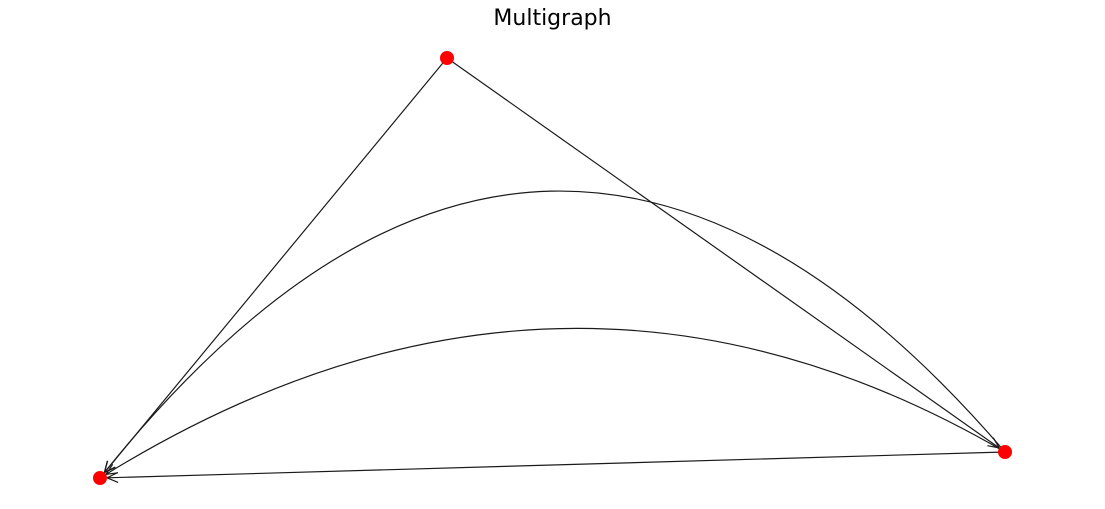 This screenshot has height=509, width=1105. Describe the element at coordinates (100, 478) in the screenshot. I see `node-left` at that location.